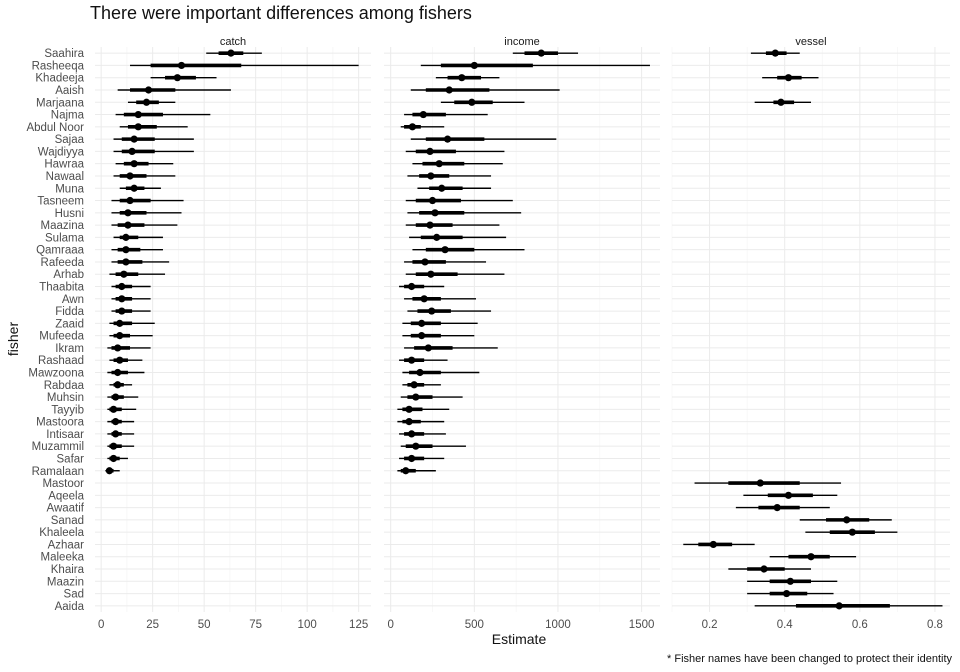 Image resolution: width=960 pixels, height=672 pixels. What do you see at coordinates (63, 263) in the screenshot?
I see `fisher-label: Rafeeda` at bounding box center [63, 263].